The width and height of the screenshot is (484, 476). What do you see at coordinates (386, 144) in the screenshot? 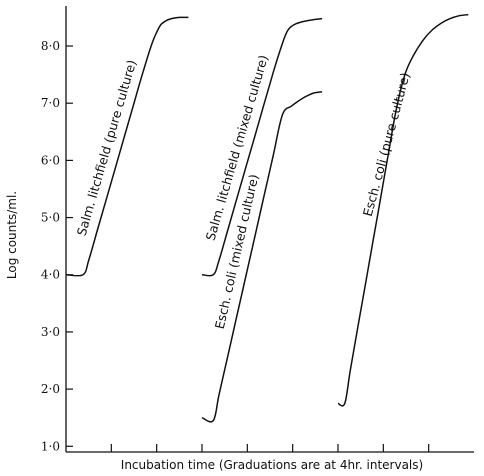
I see `series-label: Esch. coli (pure culture)` at bounding box center [386, 144].